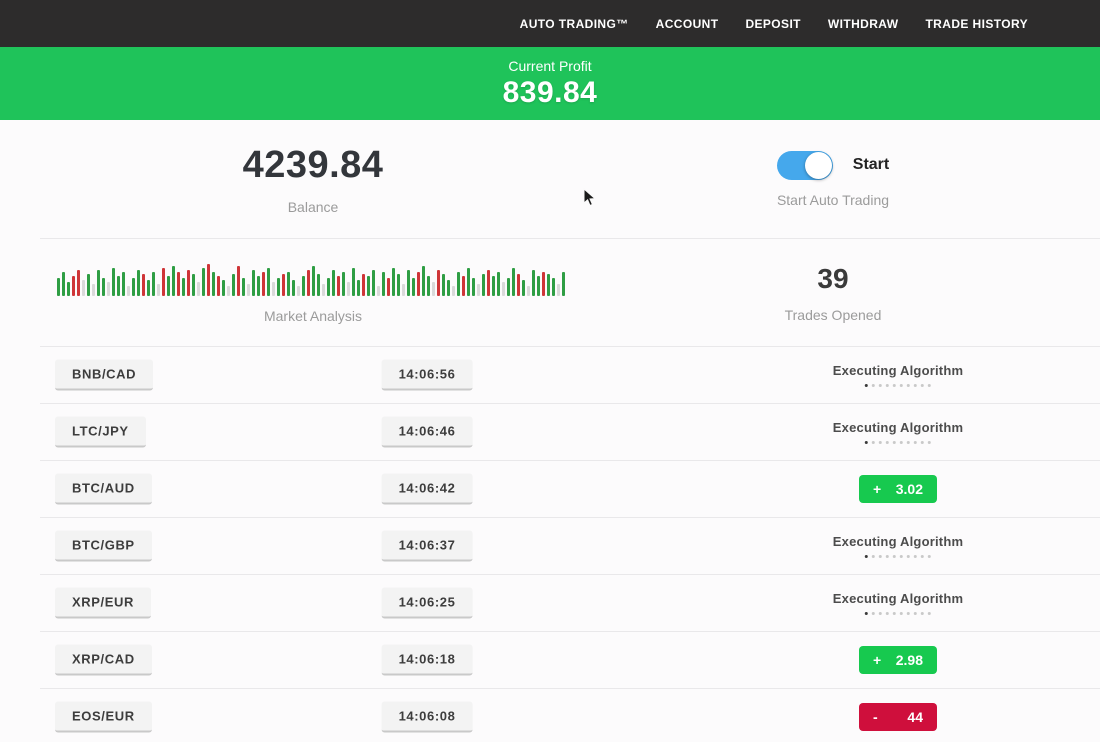 This screenshot has height=742, width=1100. I want to click on trade-row: BTC/GBP 14:06:37 Executing Algorithm, so click(550, 546).